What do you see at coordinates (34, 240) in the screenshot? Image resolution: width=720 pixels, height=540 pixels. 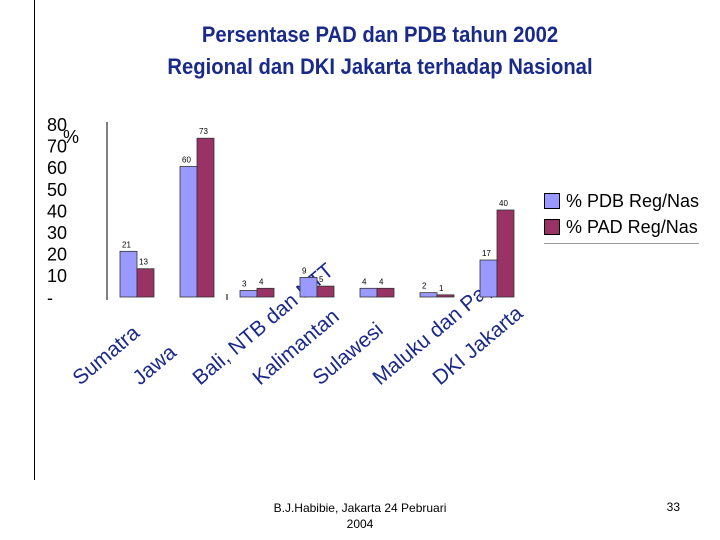 I see `slide-left-rule` at bounding box center [34, 240].